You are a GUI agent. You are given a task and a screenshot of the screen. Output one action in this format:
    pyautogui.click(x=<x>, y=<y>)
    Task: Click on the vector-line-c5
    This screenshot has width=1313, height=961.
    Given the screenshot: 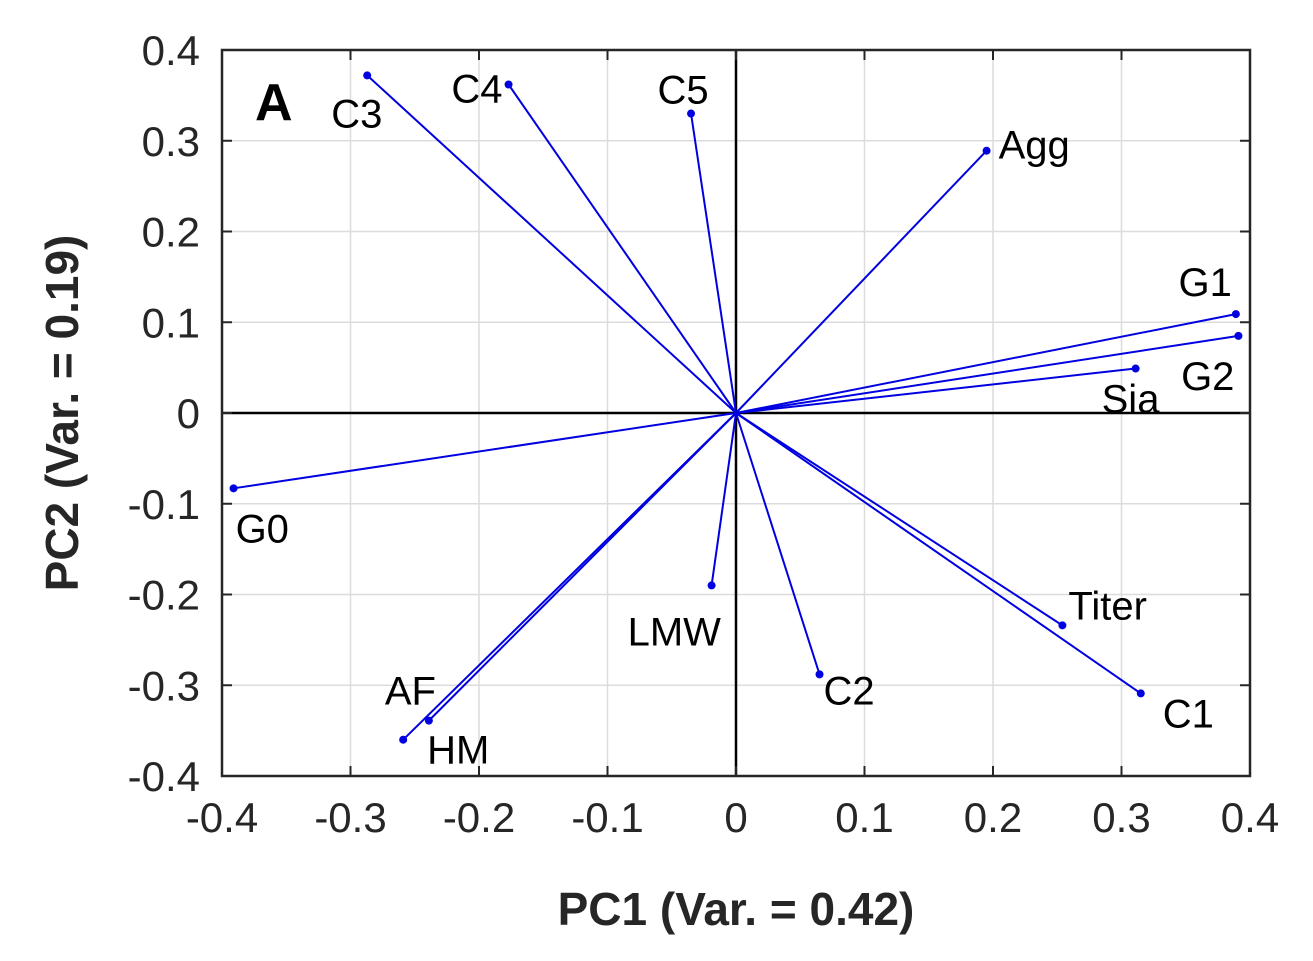 What is the action you would take?
    pyautogui.click(x=713, y=263)
    